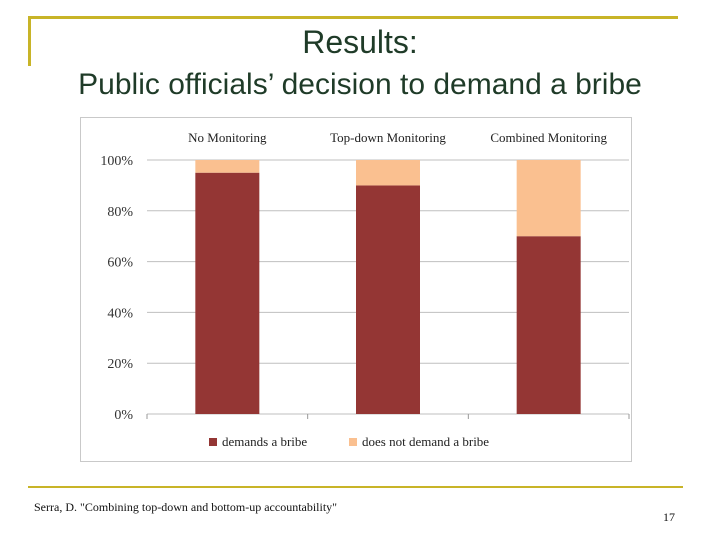 This screenshot has width=720, height=540. Describe the element at coordinates (548, 137) in the screenshot. I see `category-label: Combined Monitoring` at that location.